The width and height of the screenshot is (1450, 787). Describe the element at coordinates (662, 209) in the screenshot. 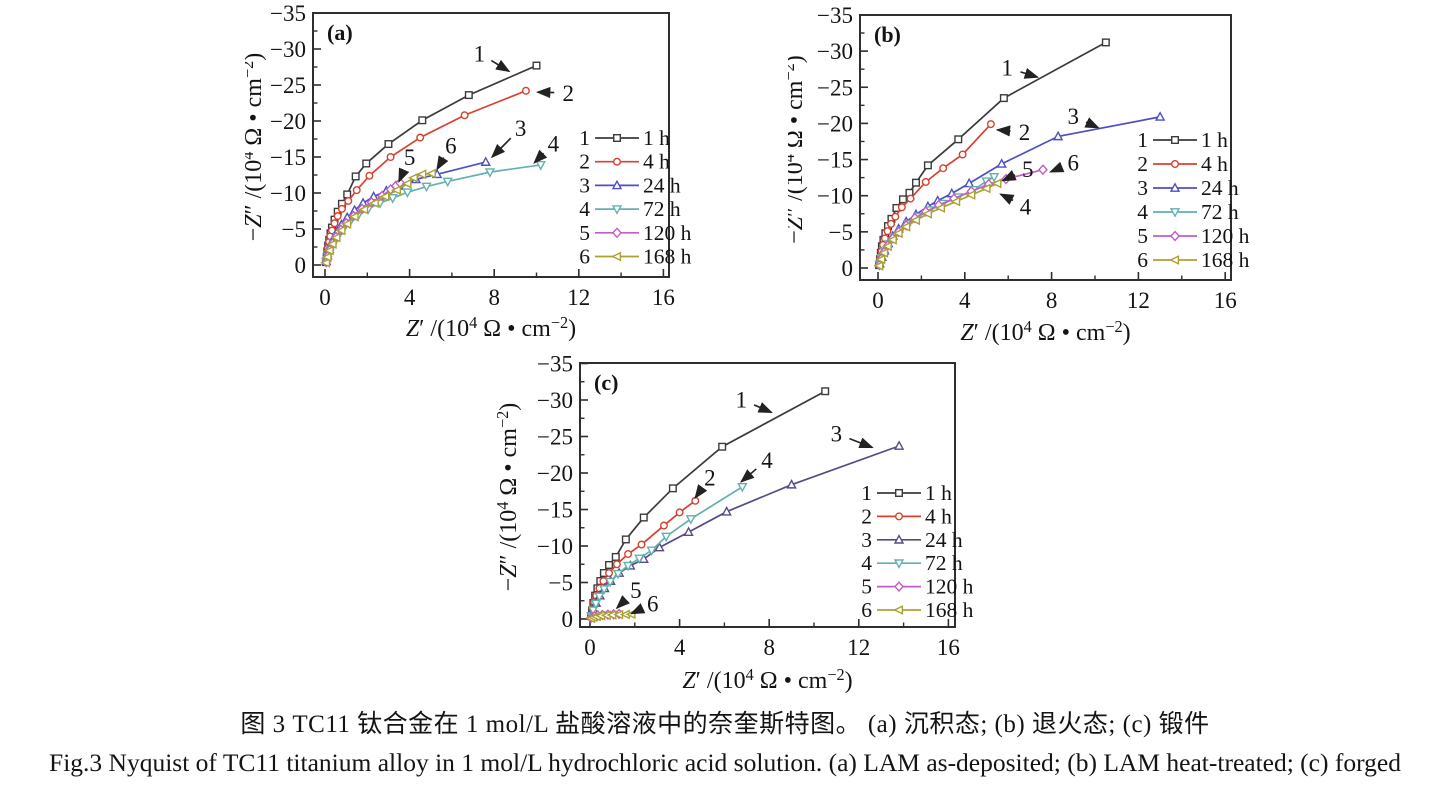

I see `svg-text: 72 h` at that location.